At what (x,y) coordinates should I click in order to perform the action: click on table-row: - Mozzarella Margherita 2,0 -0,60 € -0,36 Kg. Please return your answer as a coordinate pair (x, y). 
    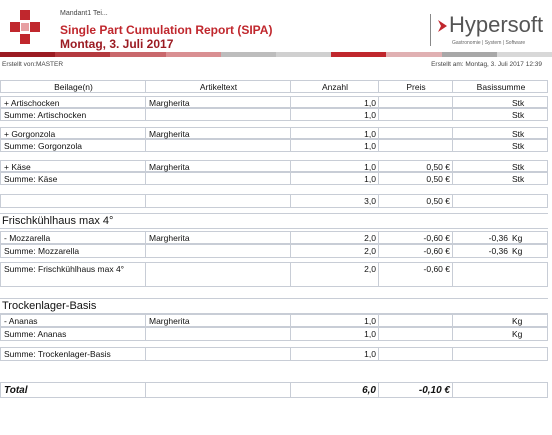
    Looking at the image, I should click on (274, 237).